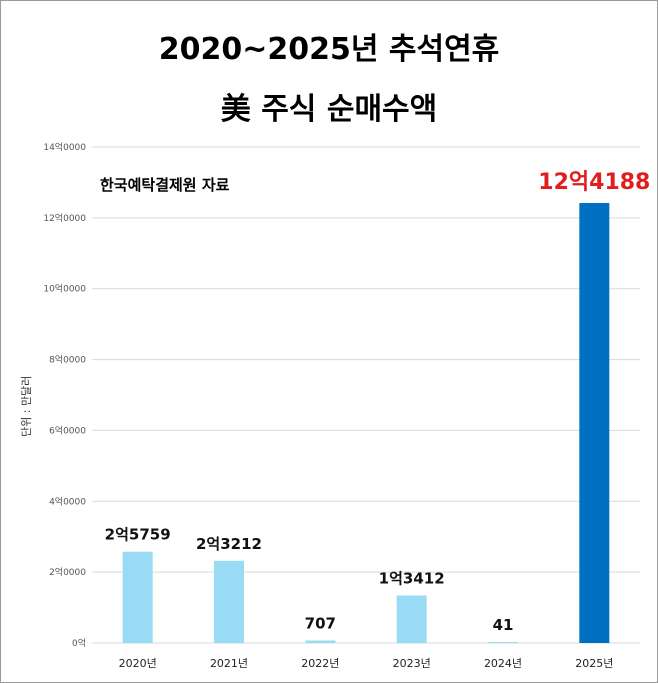  What do you see at coordinates (138, 663) in the screenshot?
I see `x-tick-label-0: 2020년` at bounding box center [138, 663].